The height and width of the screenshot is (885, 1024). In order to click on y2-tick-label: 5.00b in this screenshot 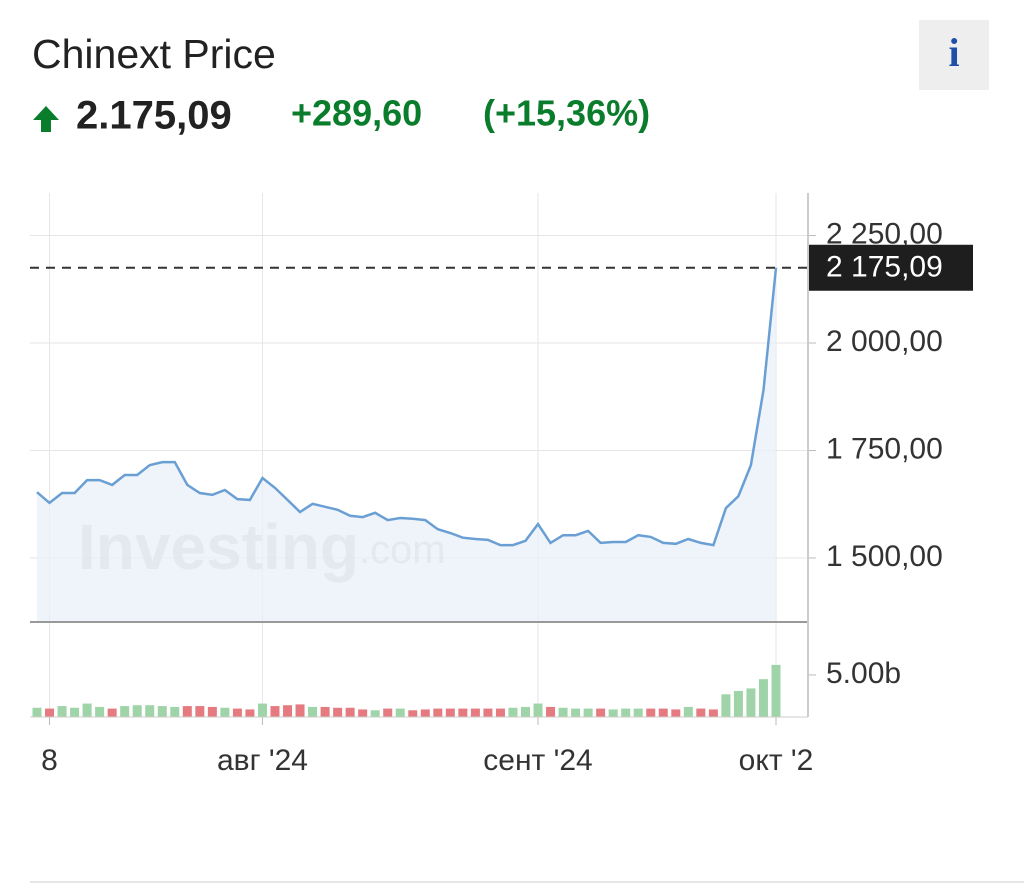, I will do `click(863, 673)`.